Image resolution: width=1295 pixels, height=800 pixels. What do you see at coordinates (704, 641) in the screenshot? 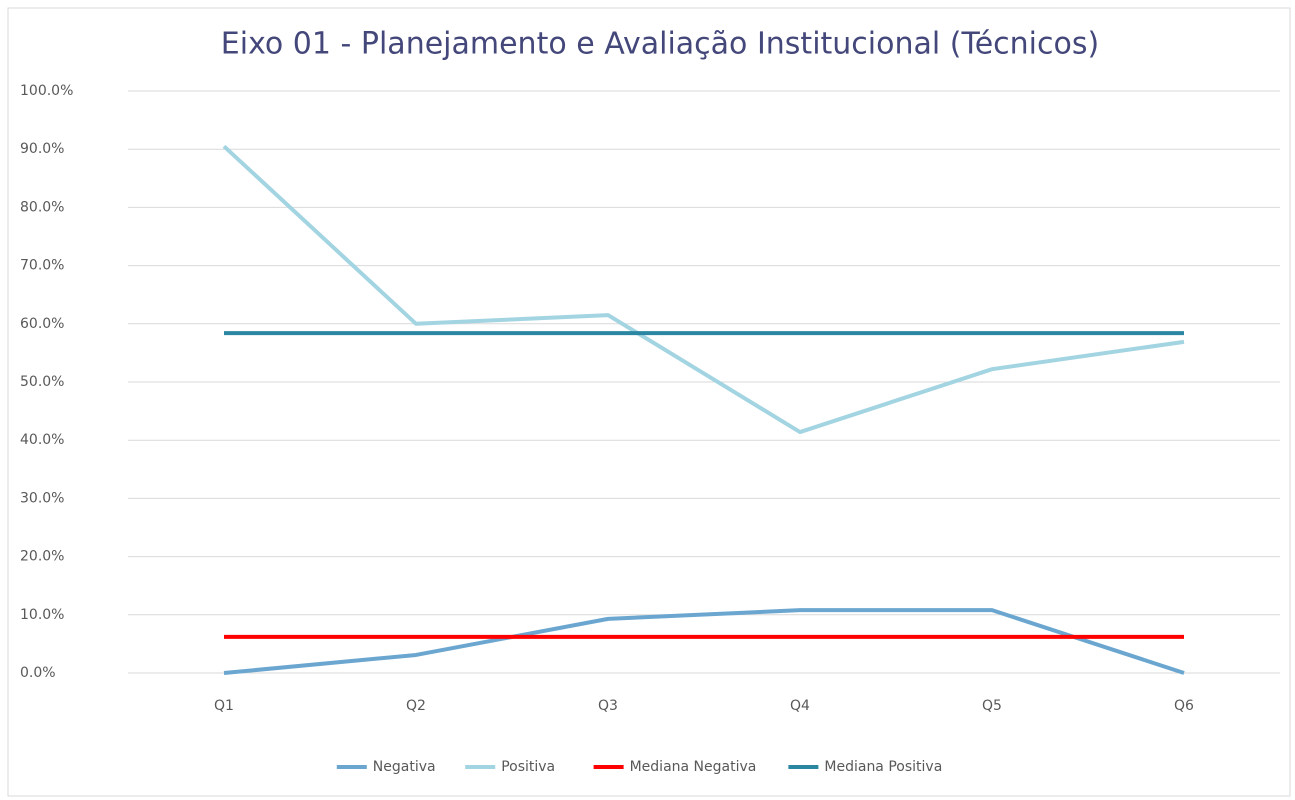
I see `series-line` at bounding box center [704, 641].